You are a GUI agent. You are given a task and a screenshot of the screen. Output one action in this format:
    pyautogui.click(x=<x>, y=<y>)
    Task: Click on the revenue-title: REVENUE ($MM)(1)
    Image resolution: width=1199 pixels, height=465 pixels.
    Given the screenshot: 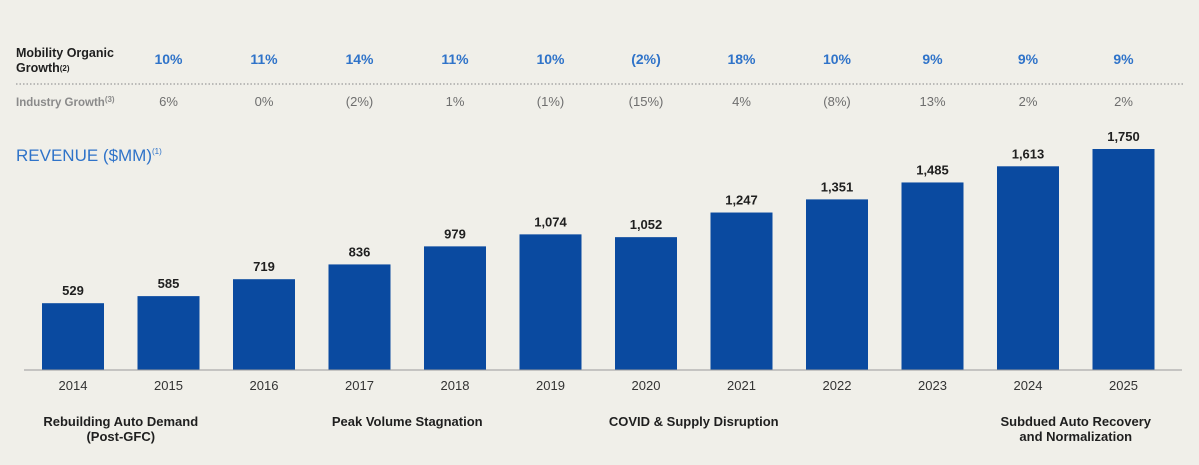 What is the action you would take?
    pyautogui.click(x=89, y=155)
    